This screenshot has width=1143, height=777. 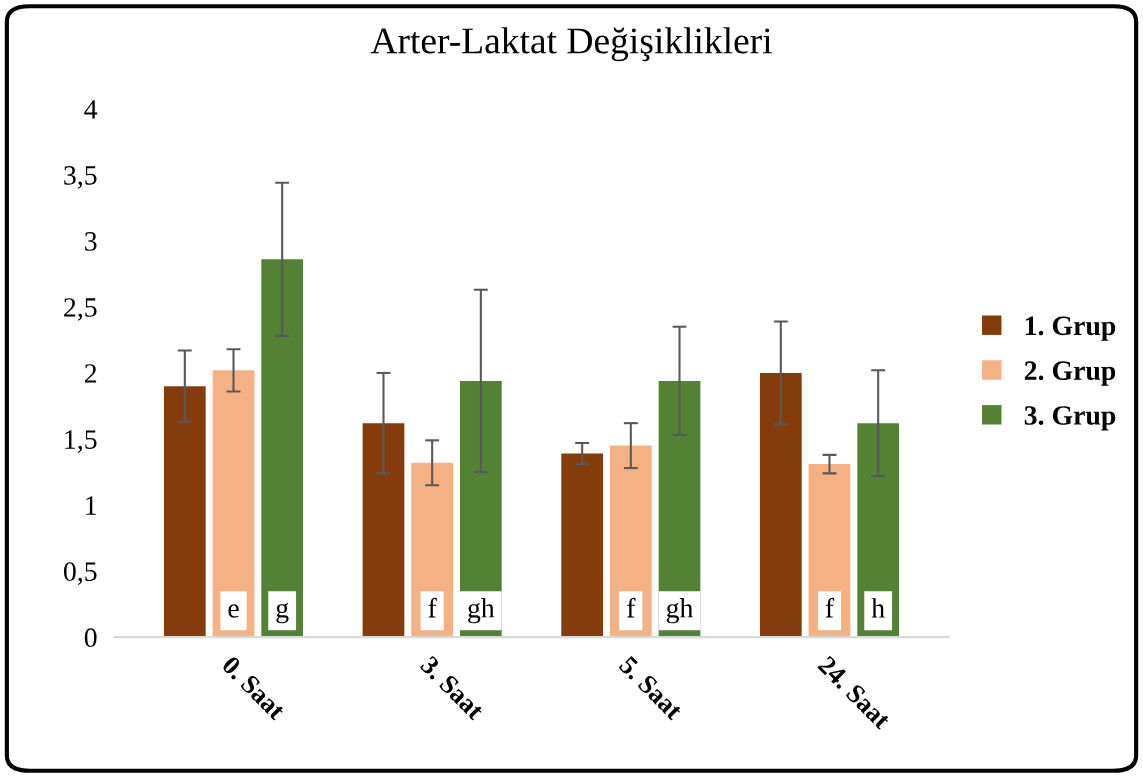 I want to click on y-tick-label: 1, so click(x=91, y=505).